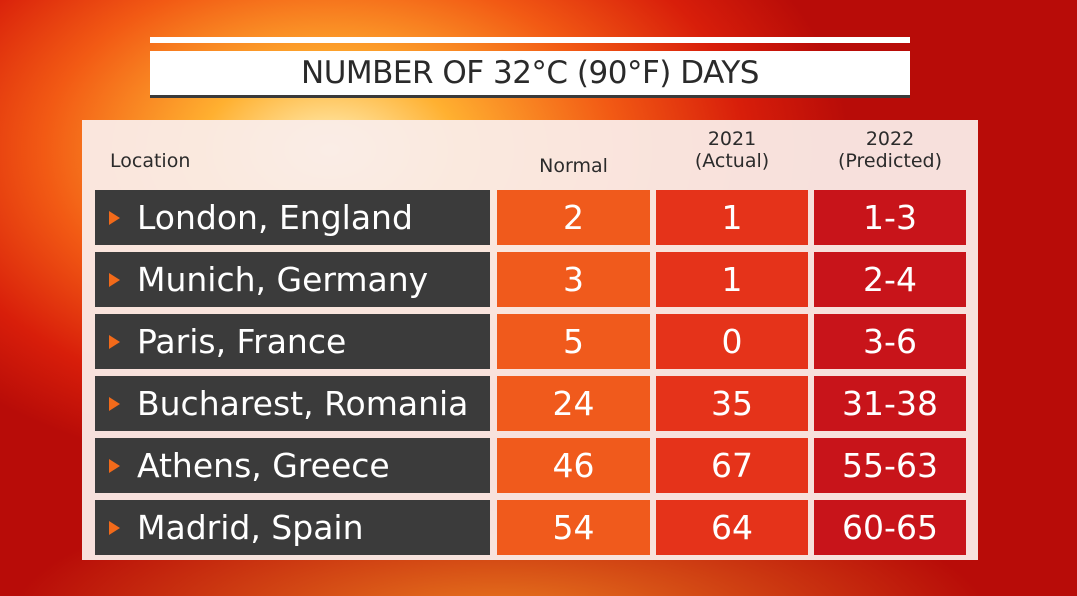 Image resolution: width=1077 pixels, height=596 pixels. What do you see at coordinates (292, 403) in the screenshot?
I see `location-cell: Bucharest, Romania` at bounding box center [292, 403].